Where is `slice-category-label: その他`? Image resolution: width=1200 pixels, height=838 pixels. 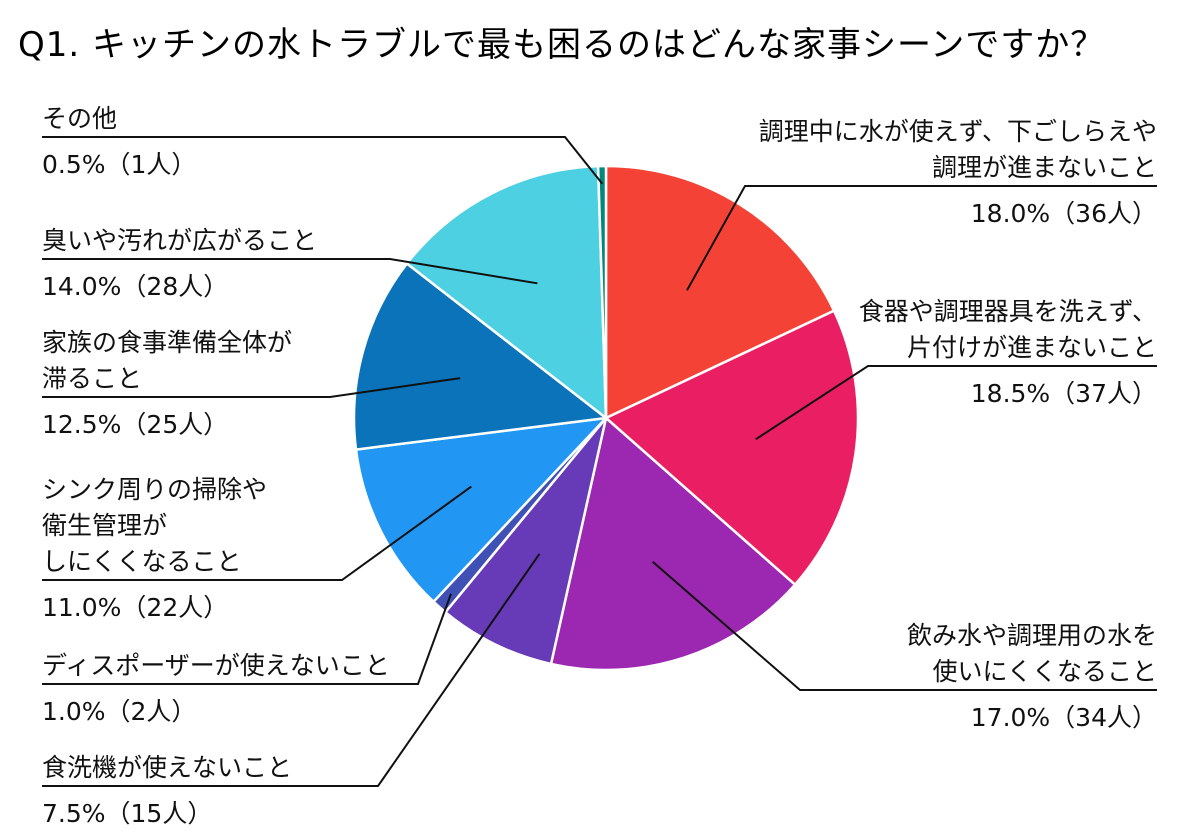
slice-category-label: その他 is located at coordinates (79, 118).